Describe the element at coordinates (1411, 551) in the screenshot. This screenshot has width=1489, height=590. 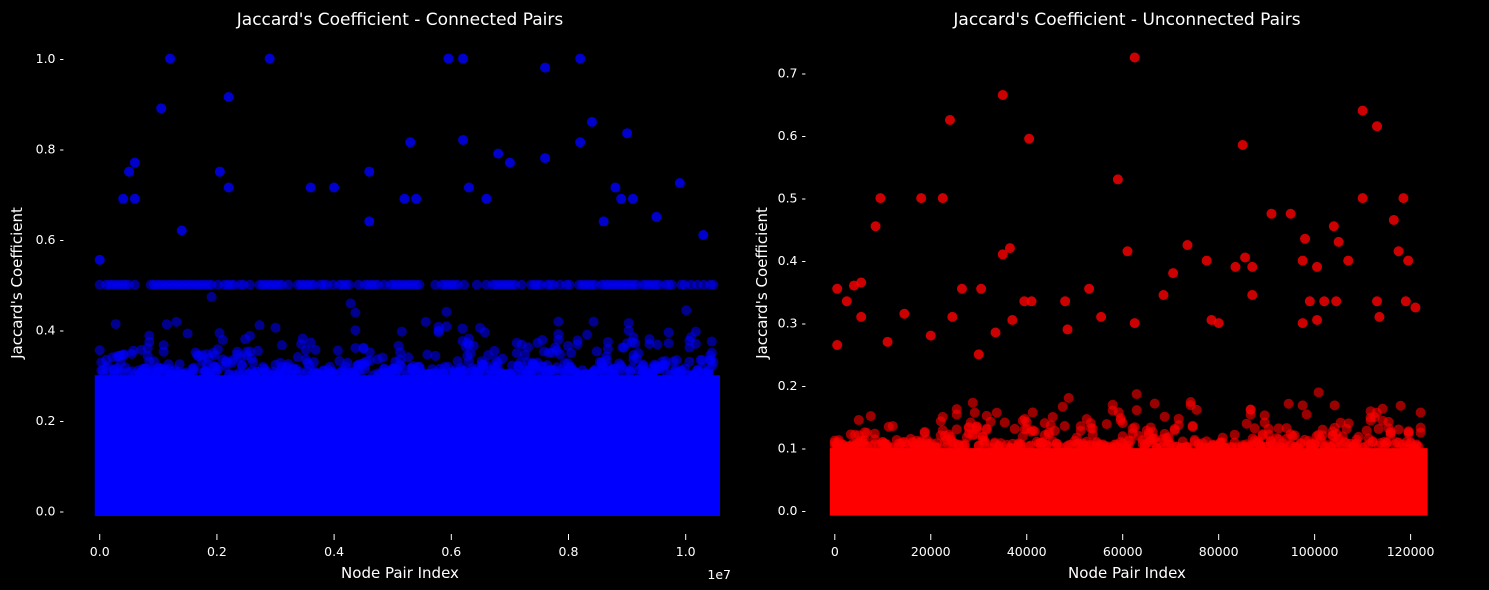
I see `x-tick-label: 120000` at that location.